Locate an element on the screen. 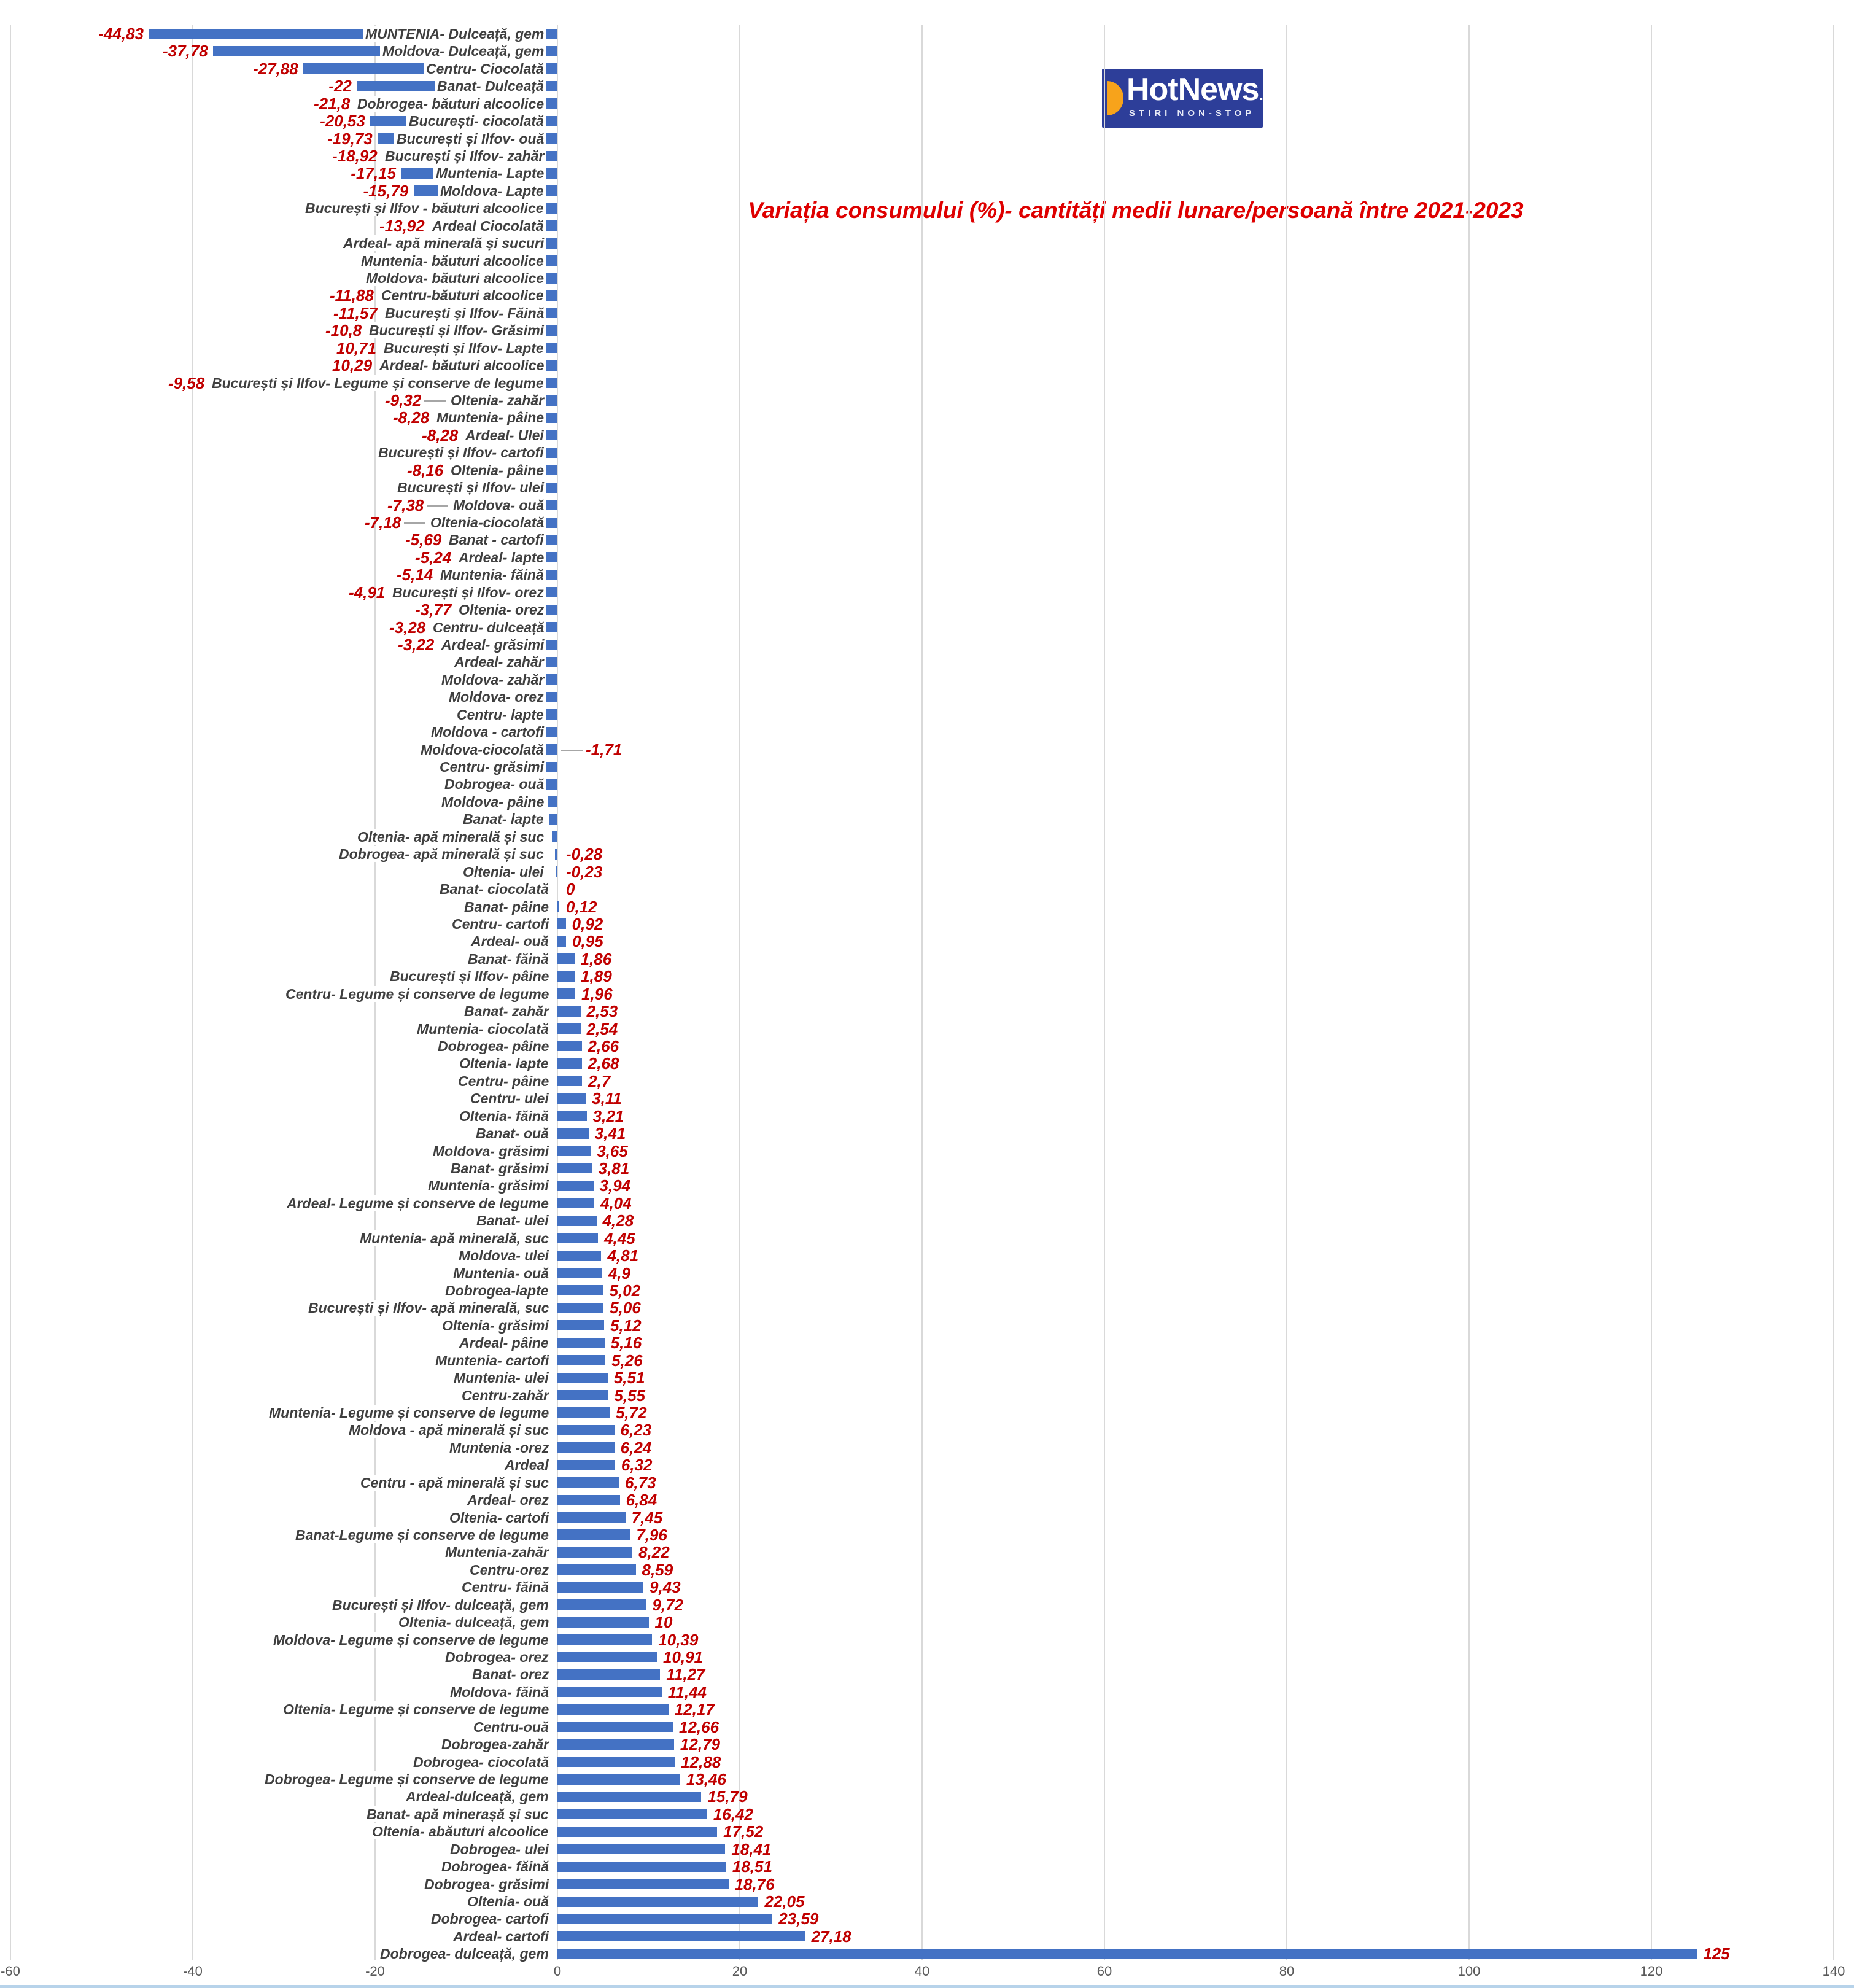 This screenshot has height=1988, width=1854. category-label: Ardeal- orez is located at coordinates (508, 1500).